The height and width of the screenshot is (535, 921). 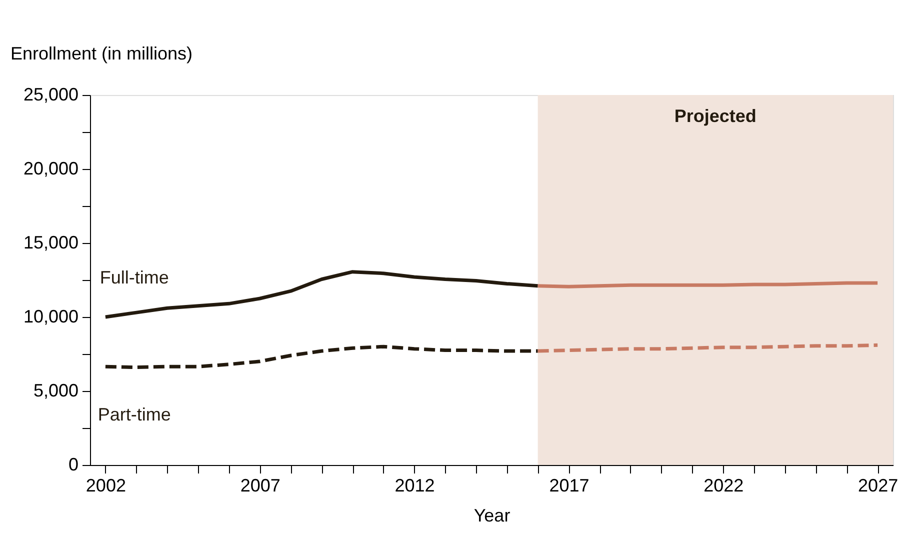 What do you see at coordinates (715, 116) in the screenshot?
I see `band-label: Projected` at bounding box center [715, 116].